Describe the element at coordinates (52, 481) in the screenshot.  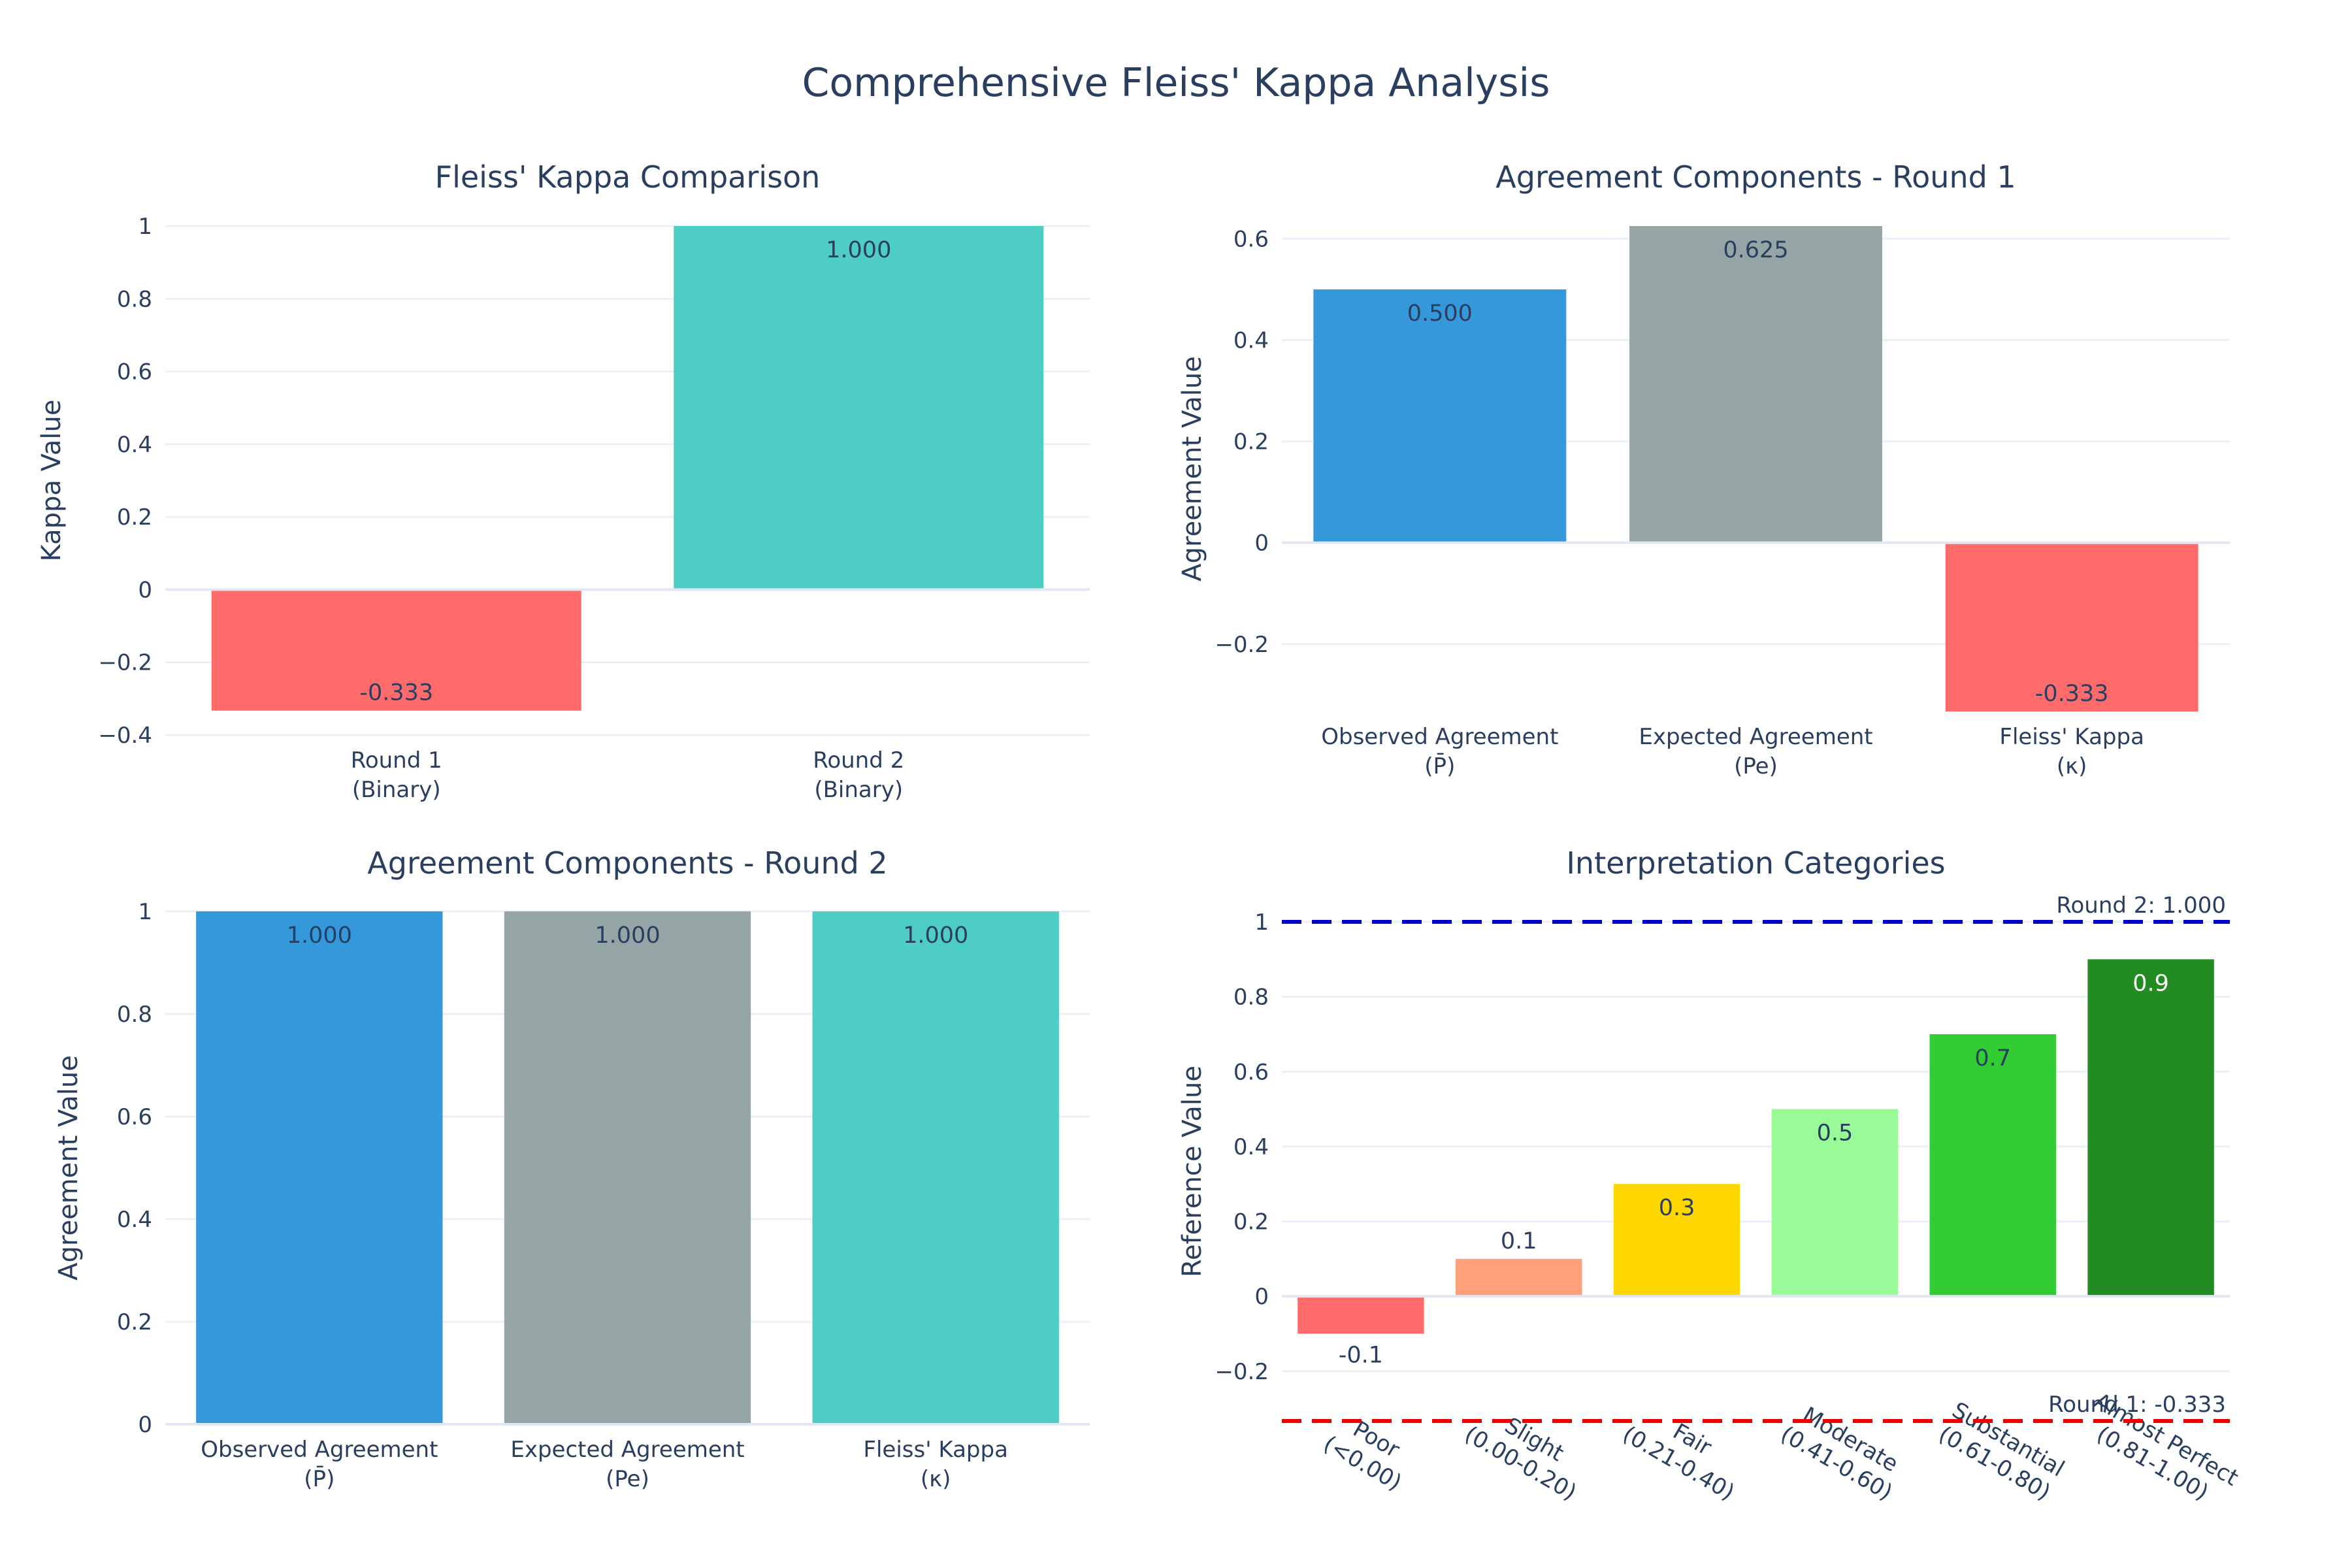
I see `y-axis-title: Kappa Value` at that location.